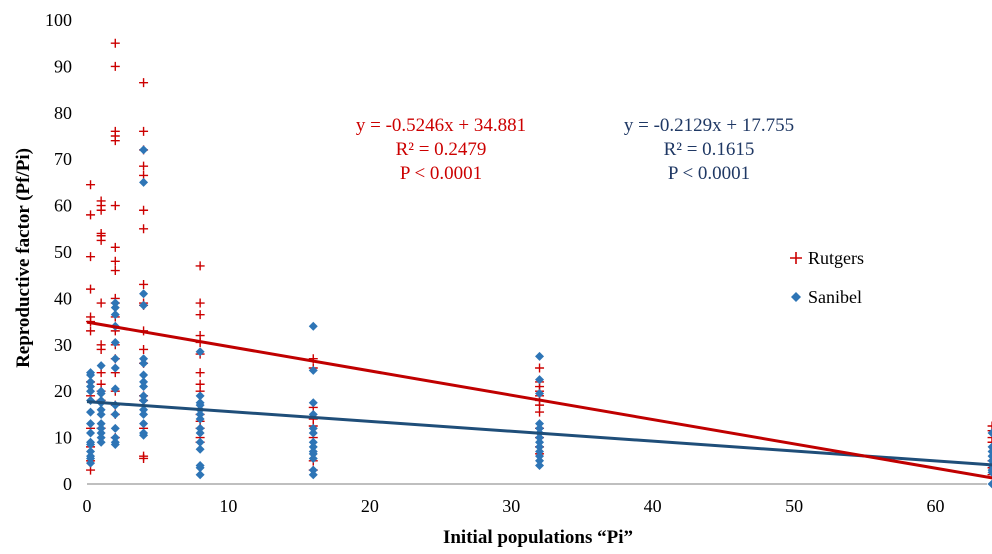 The height and width of the screenshot is (554, 992). Describe the element at coordinates (511, 506) in the screenshot. I see `x-tick-label: 30` at that location.